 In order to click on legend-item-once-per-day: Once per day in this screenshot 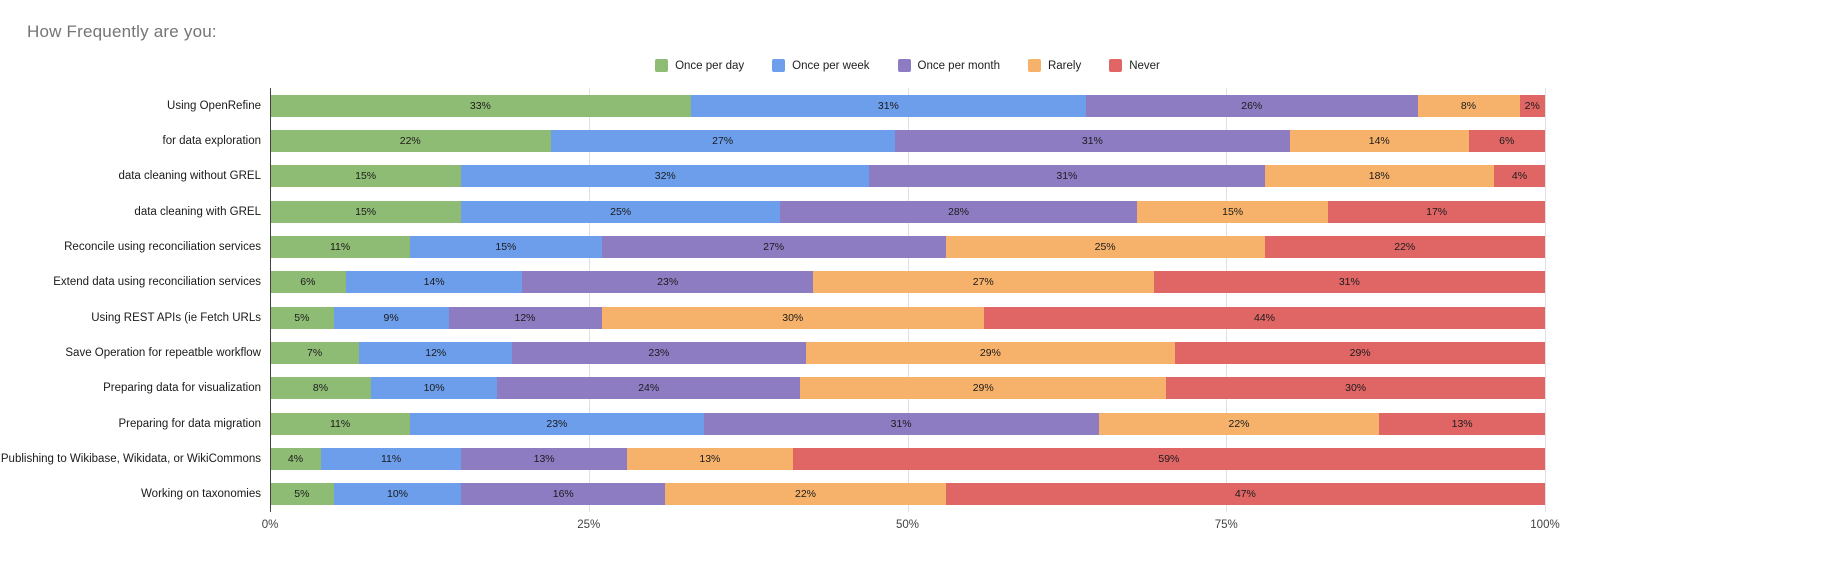, I will do `click(699, 65)`.